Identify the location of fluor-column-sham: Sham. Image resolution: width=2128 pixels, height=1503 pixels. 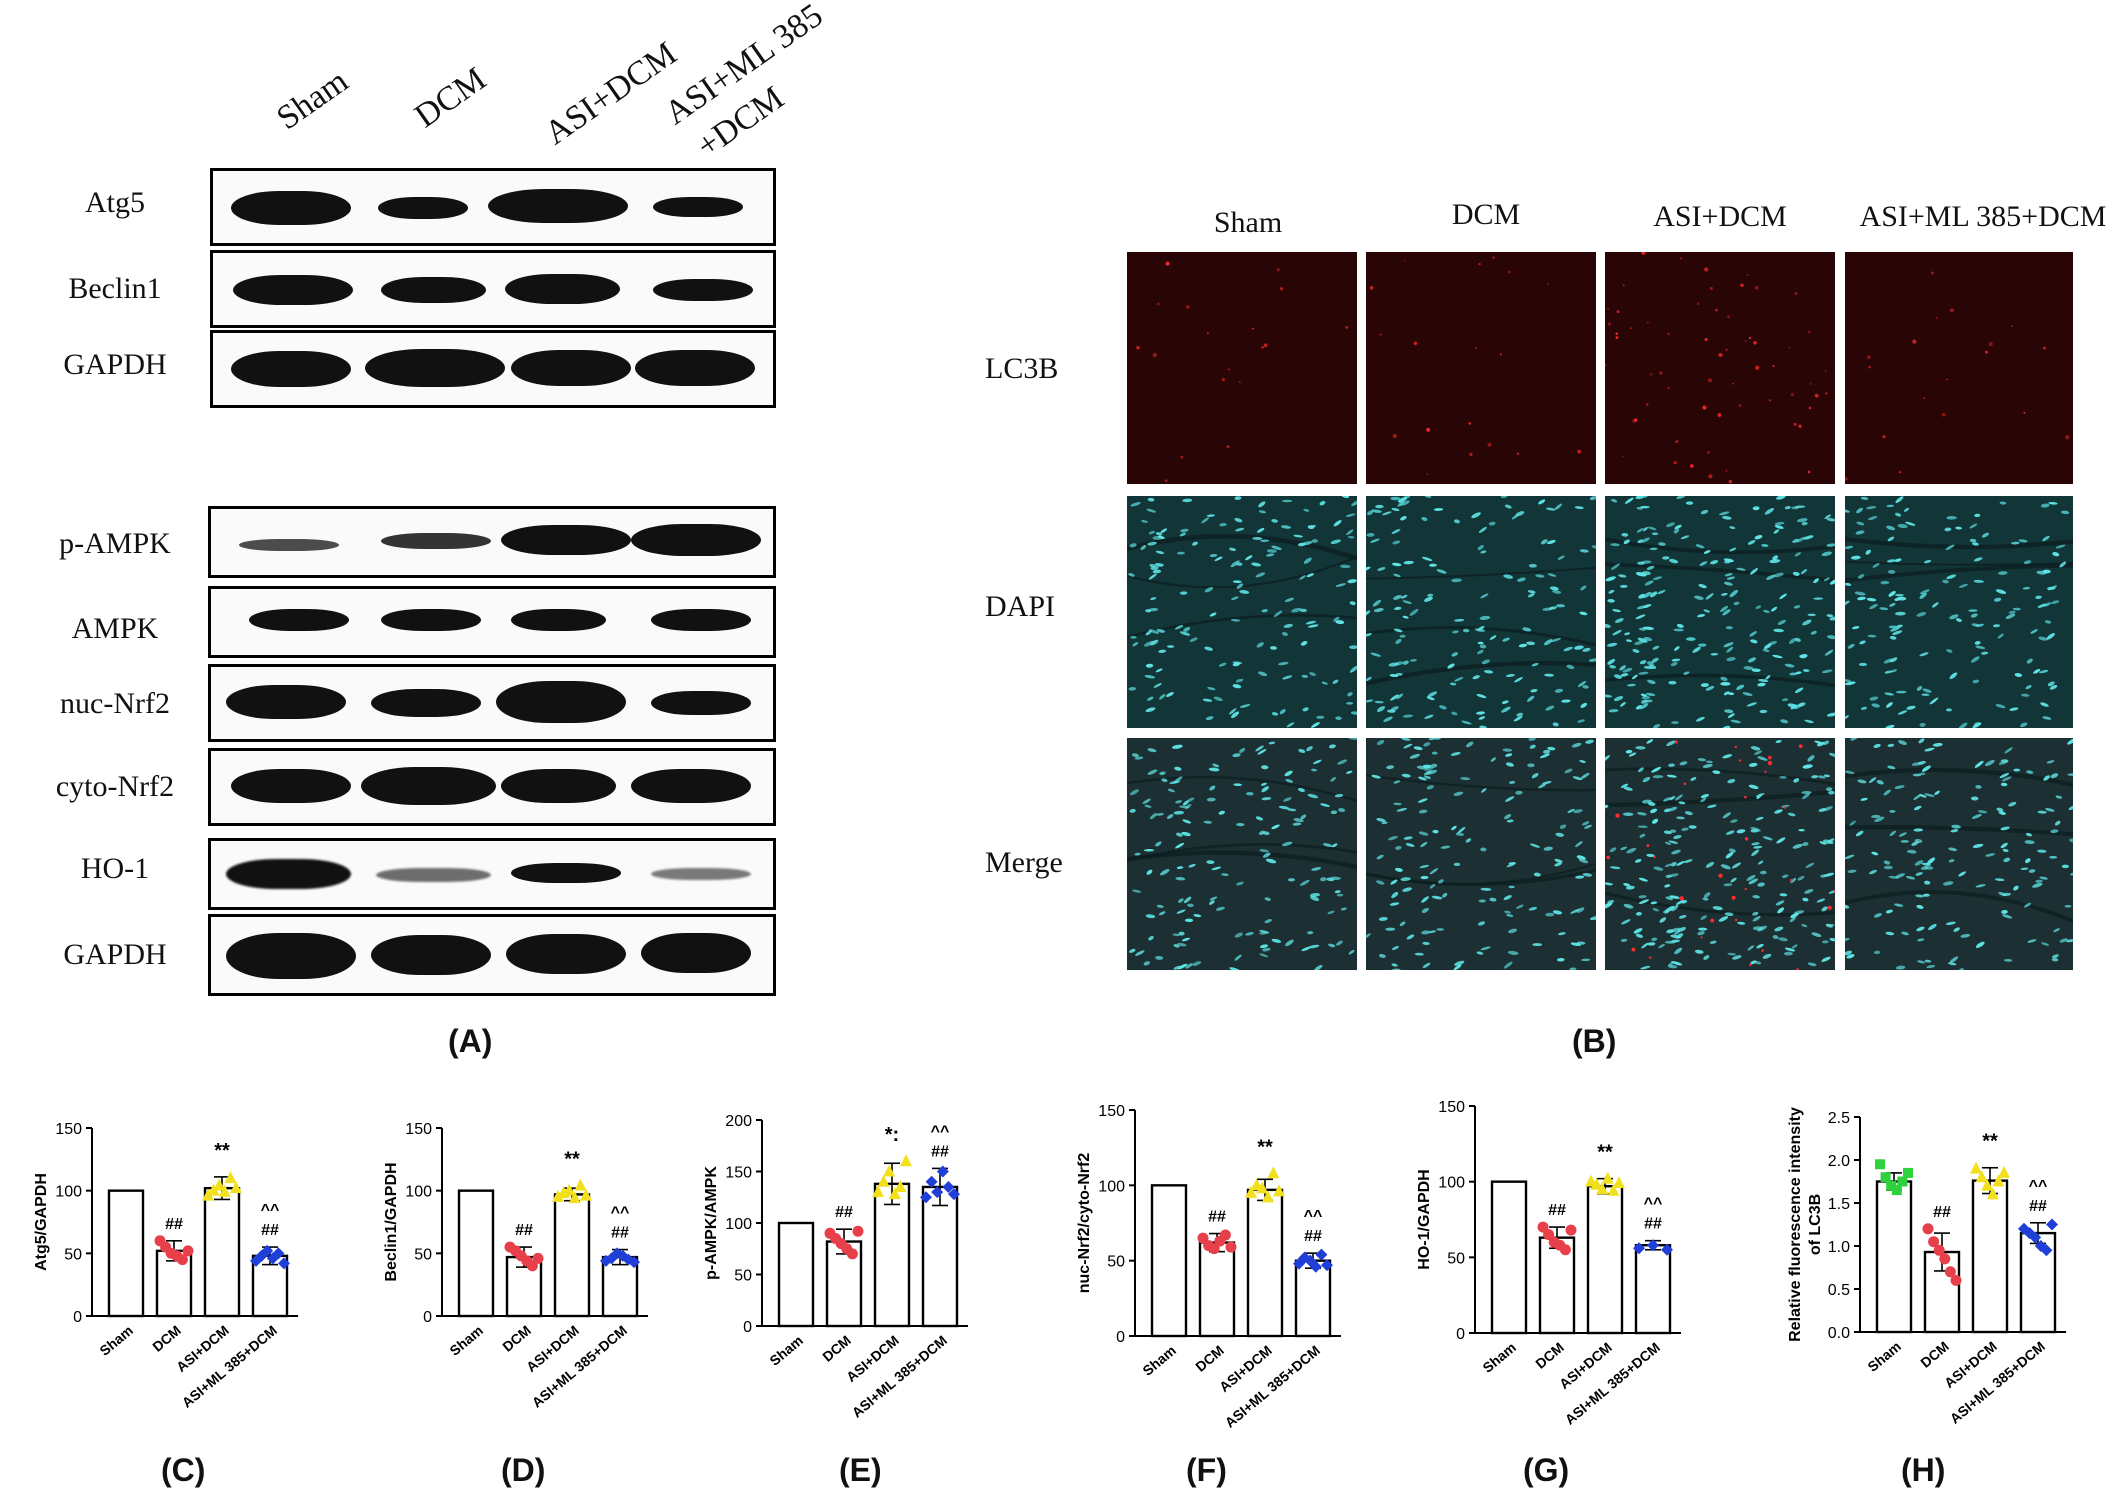
(1248, 222).